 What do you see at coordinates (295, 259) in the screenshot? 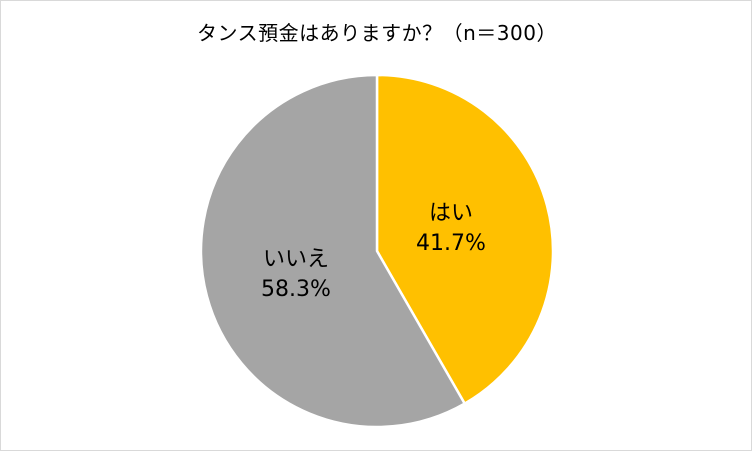
I see `slice-category-no: いいえ` at bounding box center [295, 259].